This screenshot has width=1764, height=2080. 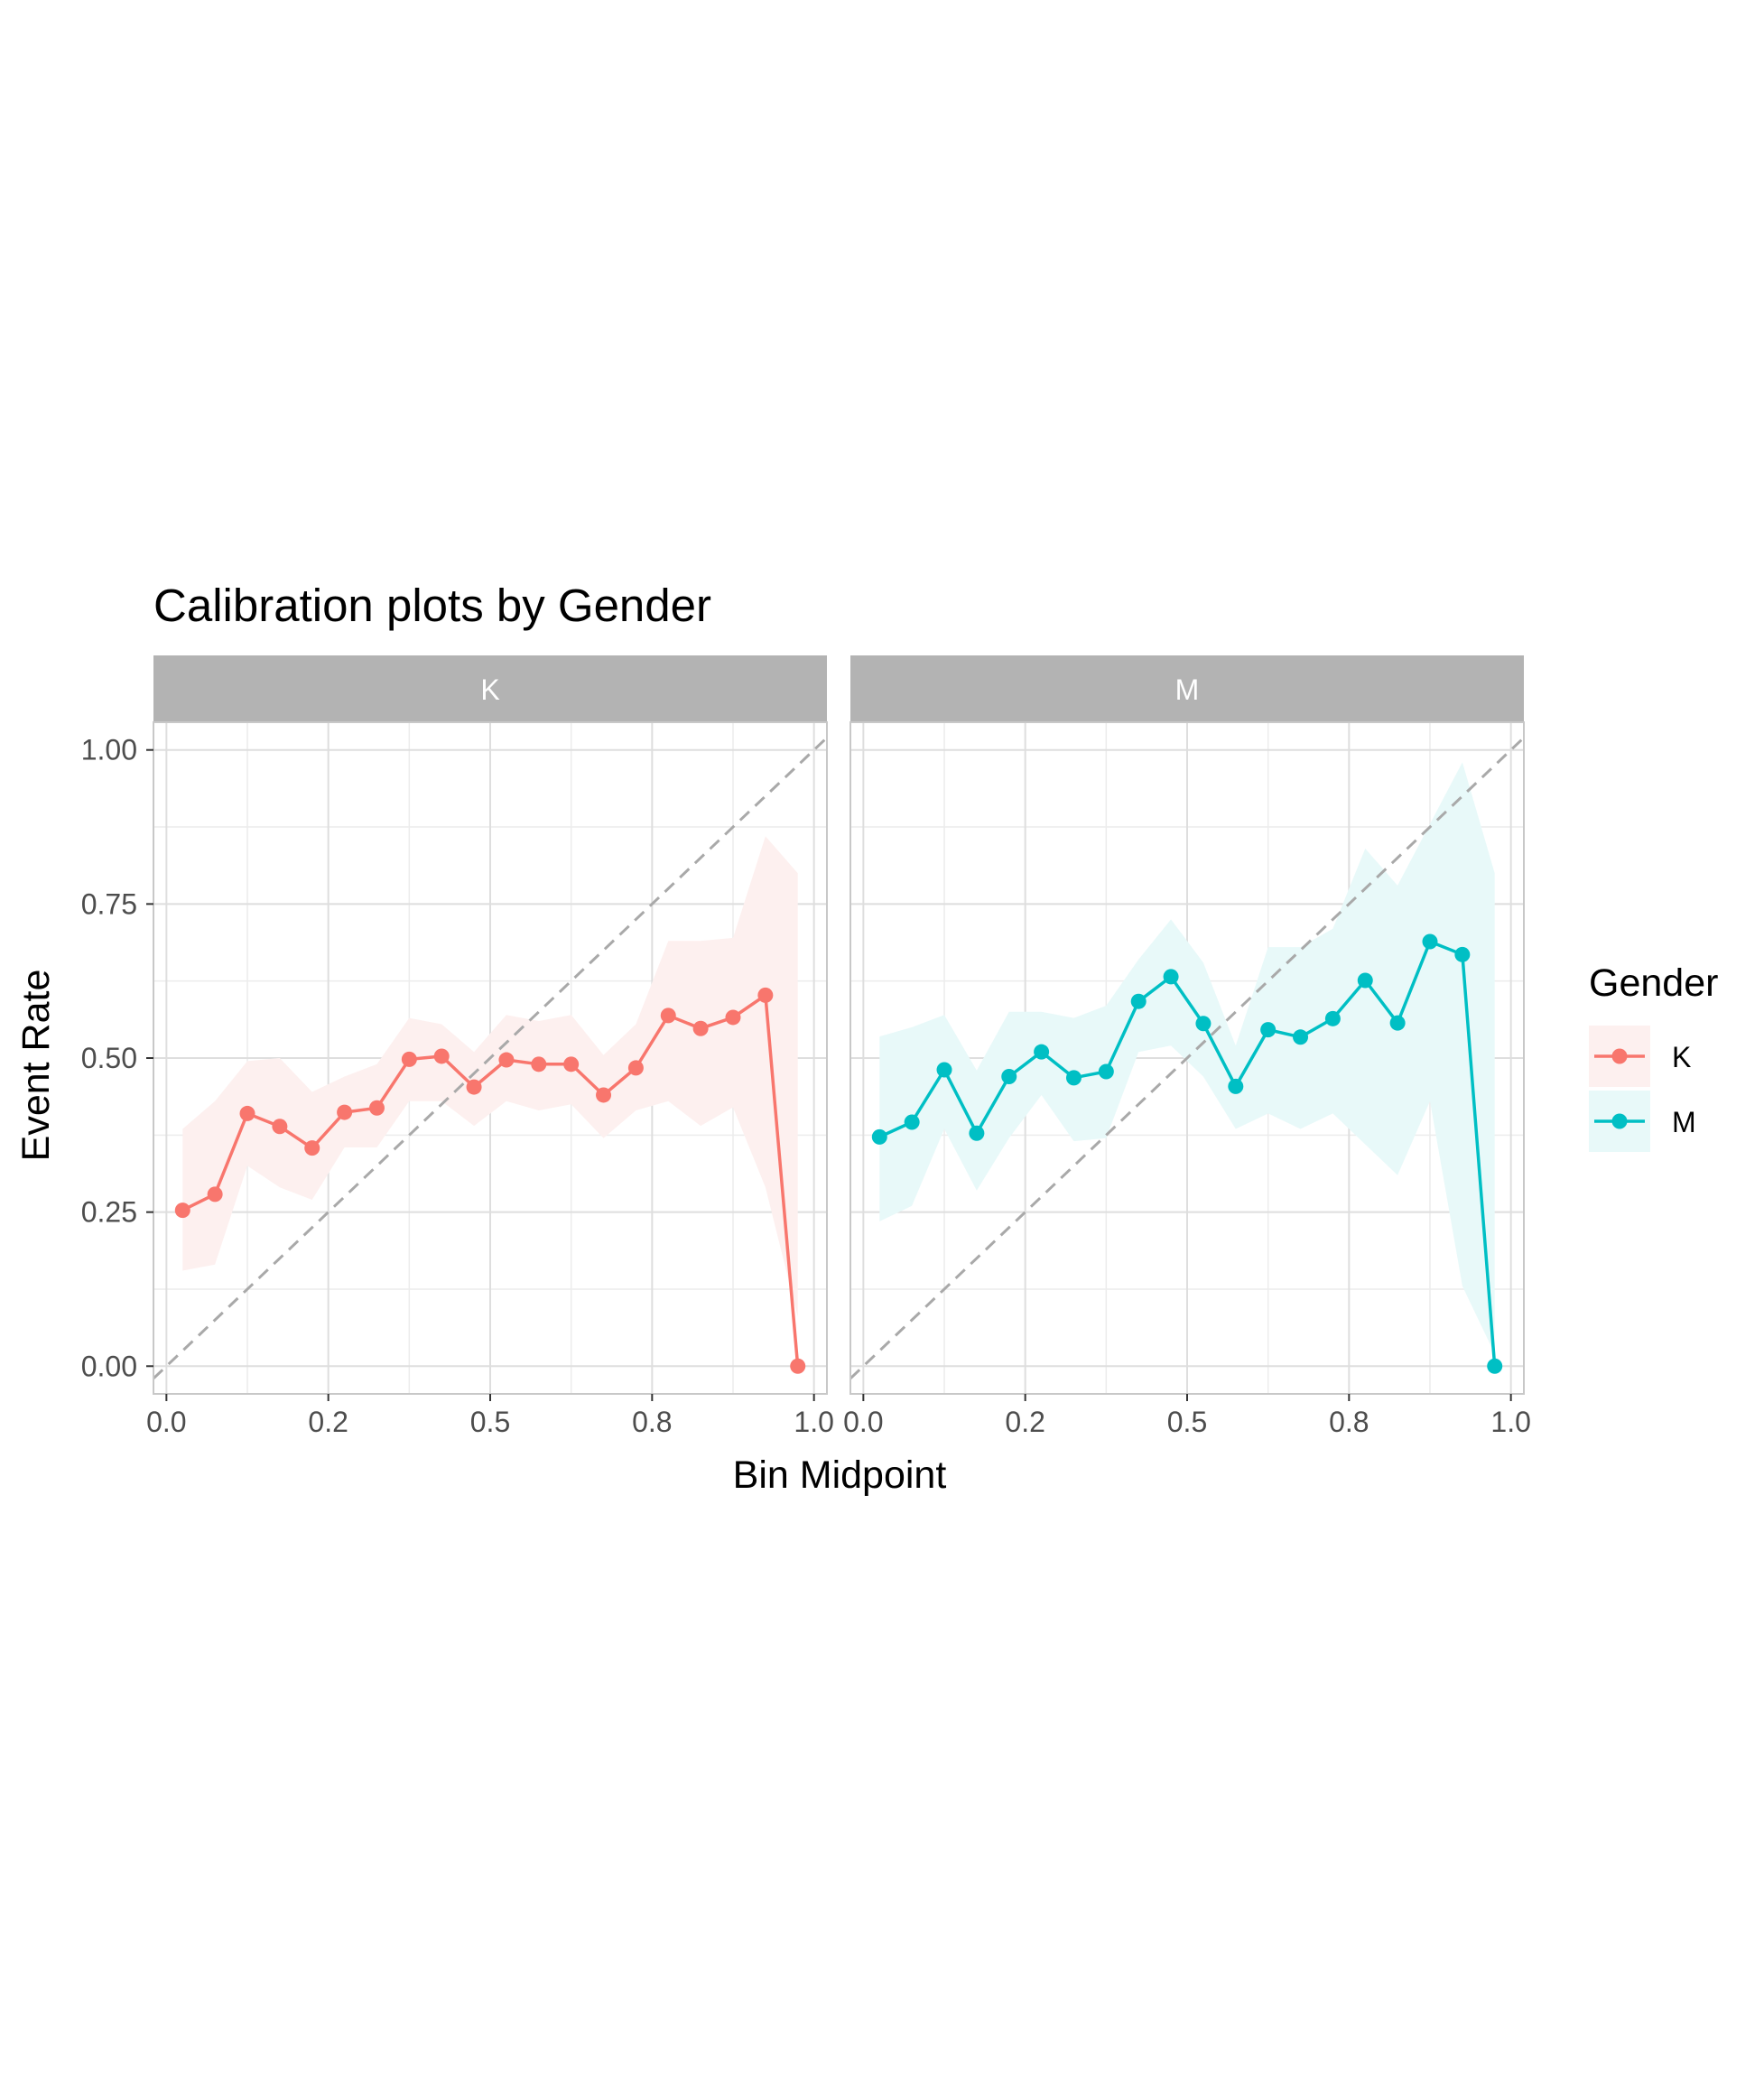 I want to click on legend: Gender K M, so click(x=1653, y=1056).